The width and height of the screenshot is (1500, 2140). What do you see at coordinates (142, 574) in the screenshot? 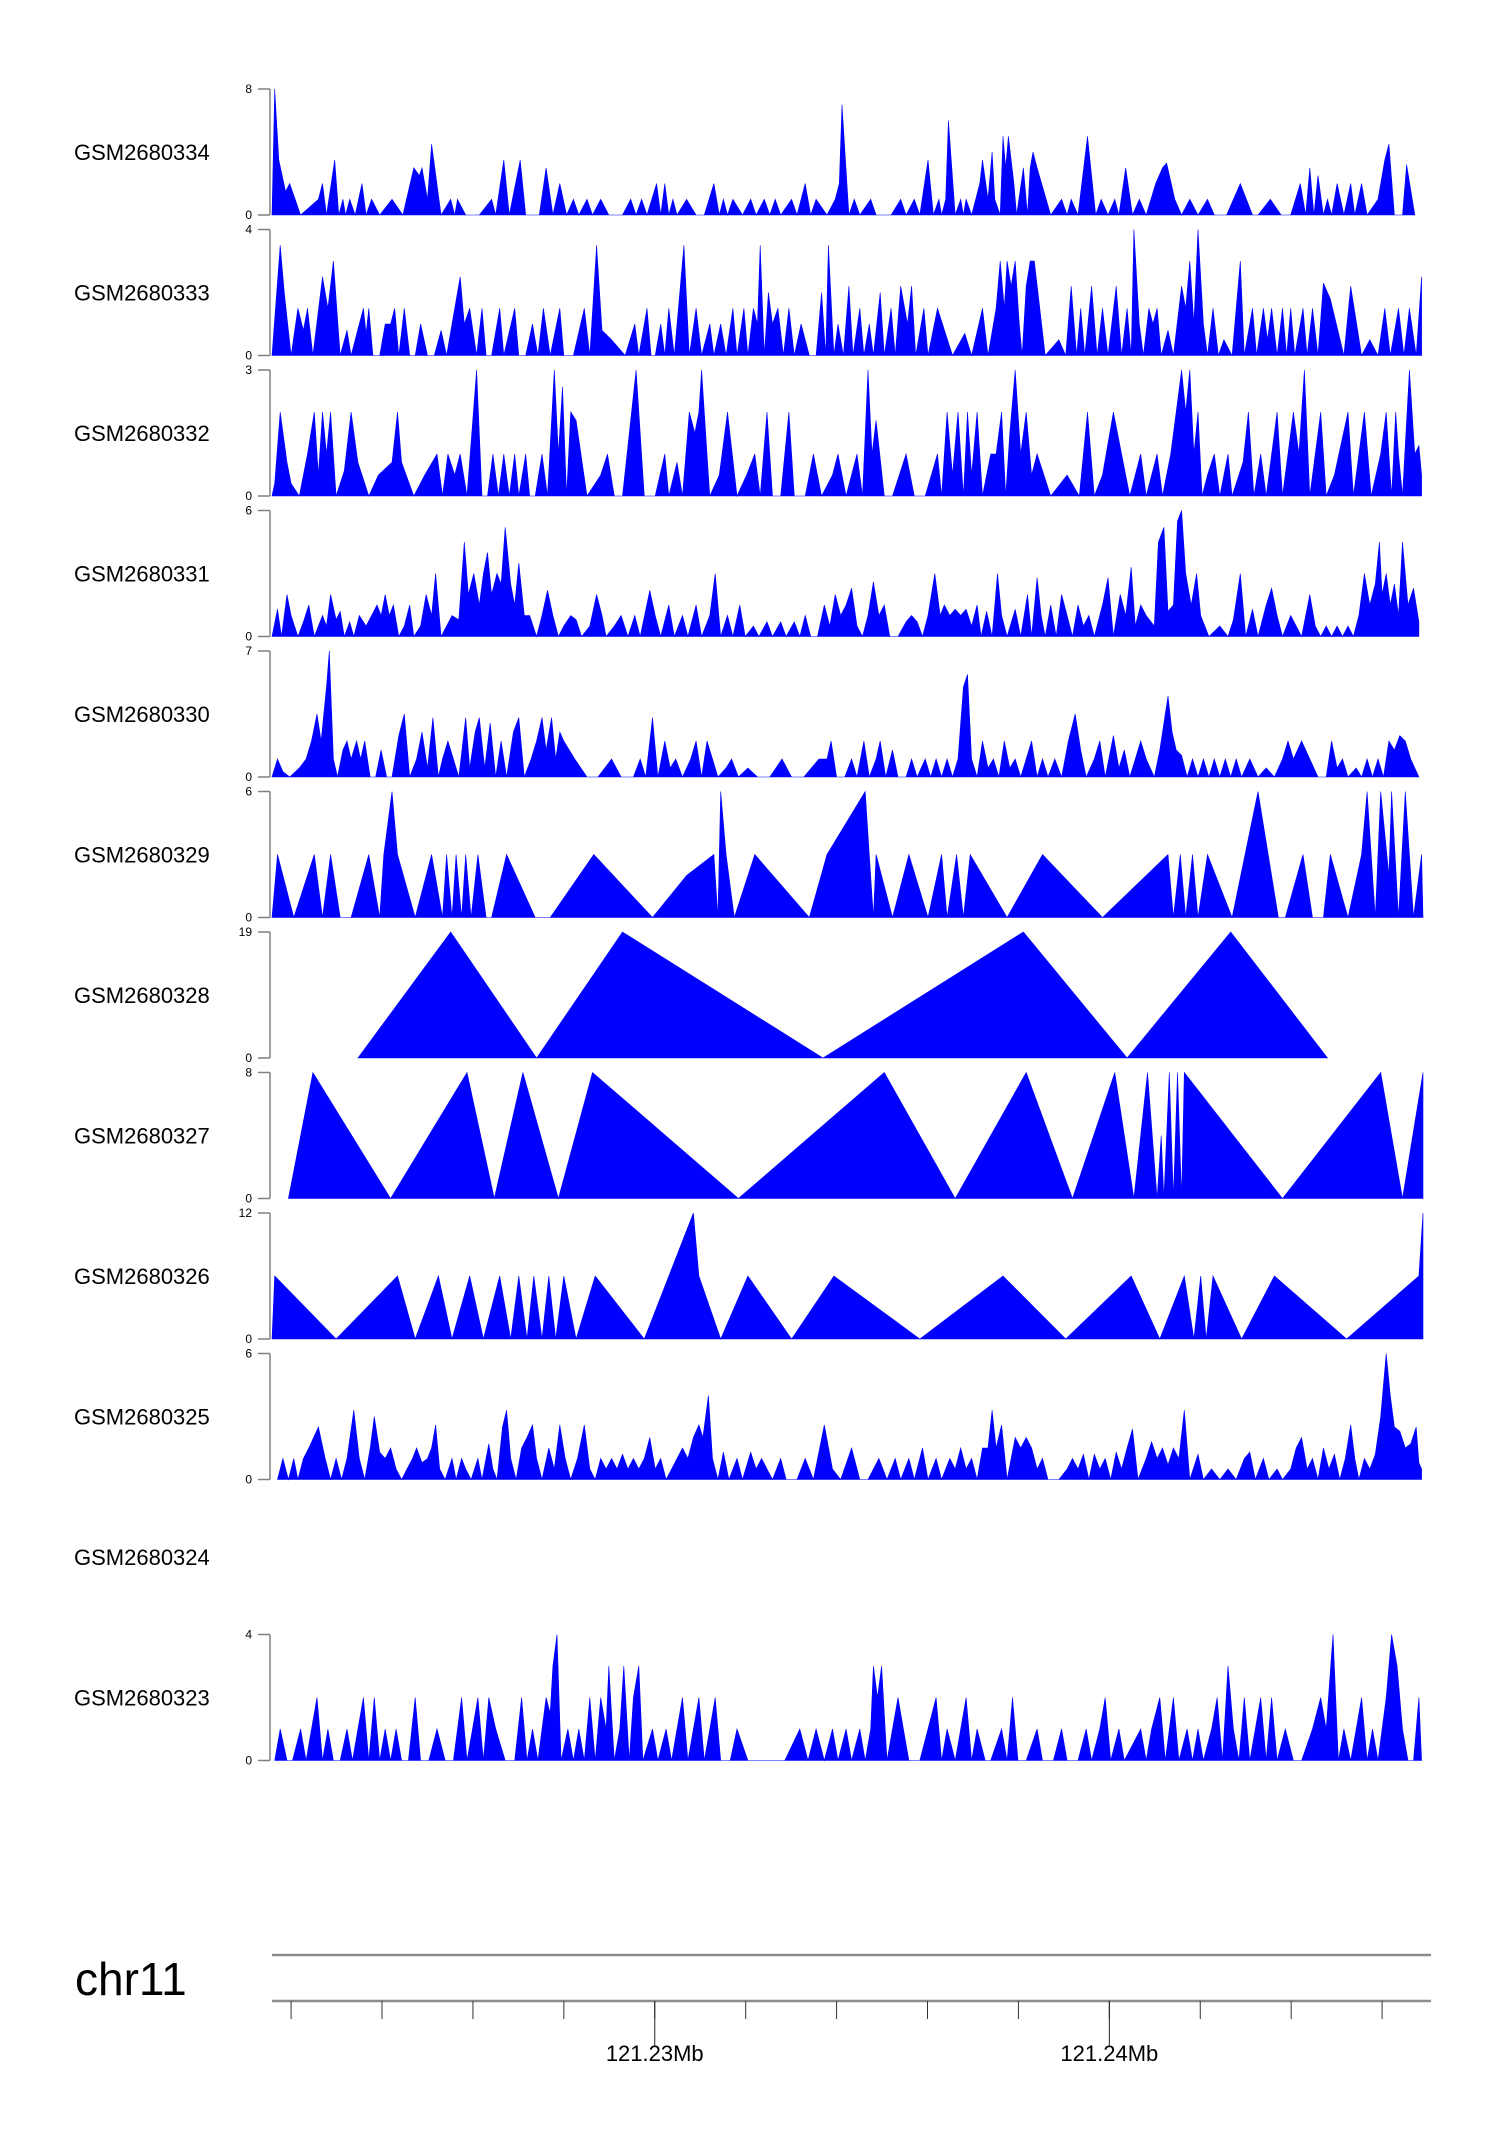
I see `track-label: GSM2680331` at bounding box center [142, 574].